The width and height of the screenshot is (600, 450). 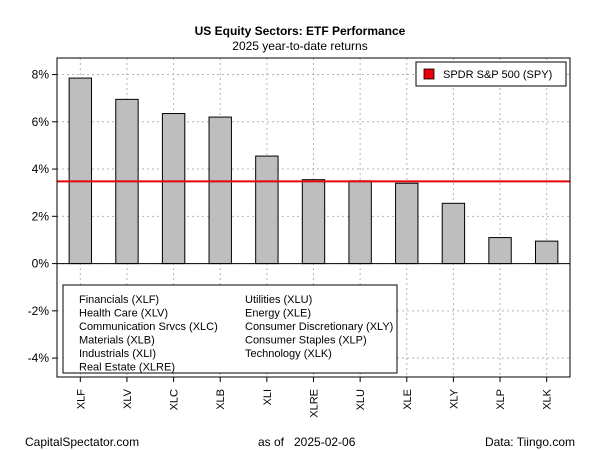 What do you see at coordinates (288, 354) in the screenshot?
I see `sector-key-item: Technology (XLK)` at bounding box center [288, 354].